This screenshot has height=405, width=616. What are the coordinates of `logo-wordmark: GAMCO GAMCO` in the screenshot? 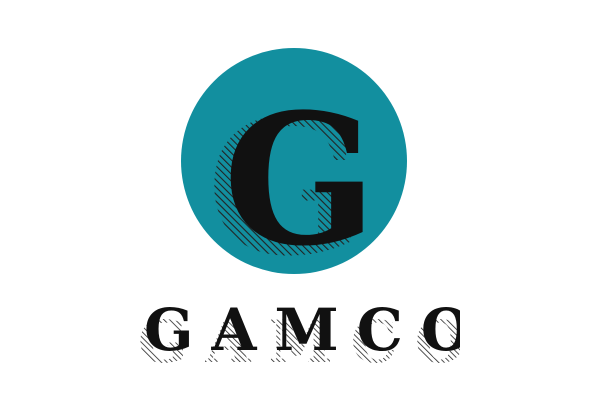 It's located at (300, 333).